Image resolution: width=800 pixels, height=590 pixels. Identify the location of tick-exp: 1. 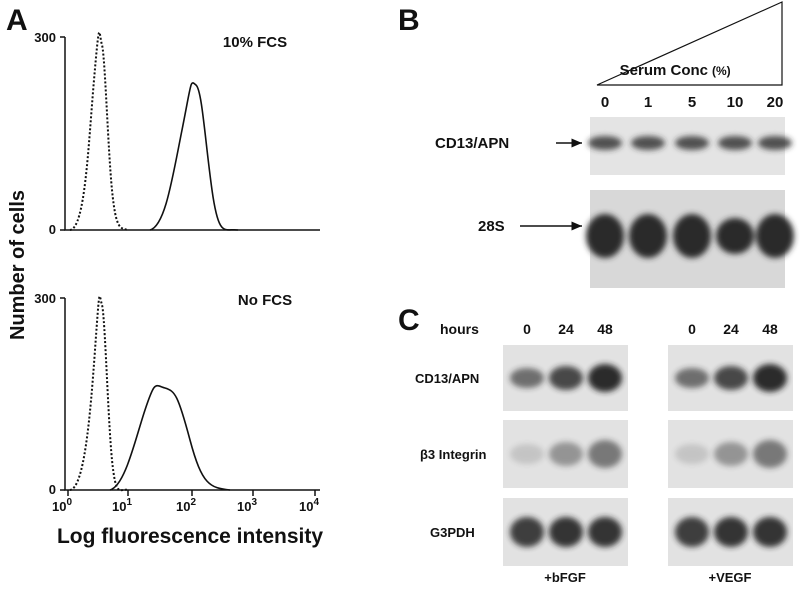
(129, 502).